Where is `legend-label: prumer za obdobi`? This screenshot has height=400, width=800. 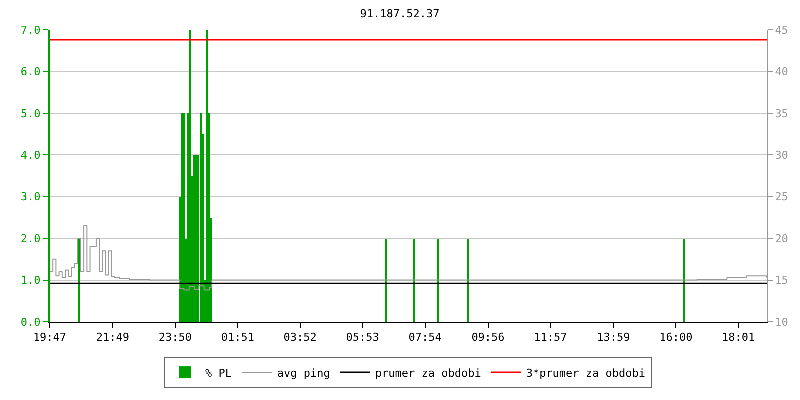
legend-label: prumer za obdobi is located at coordinates (428, 373).